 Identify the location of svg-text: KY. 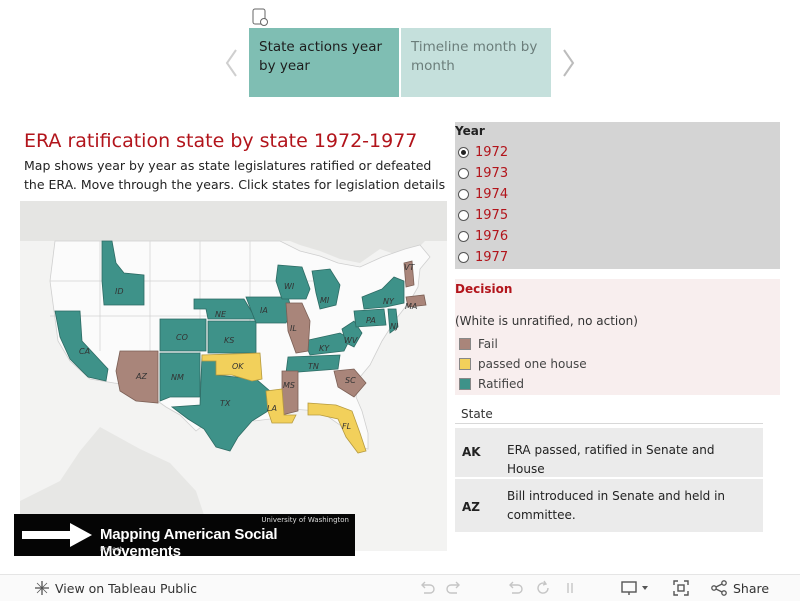
(324, 348).